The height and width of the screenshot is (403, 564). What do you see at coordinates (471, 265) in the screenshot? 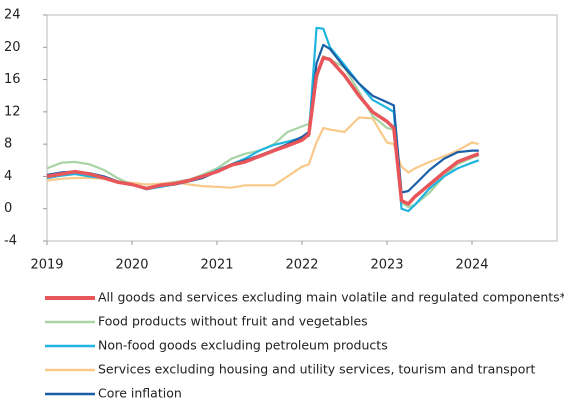
I see `x-tick-label: 2024` at bounding box center [471, 265].